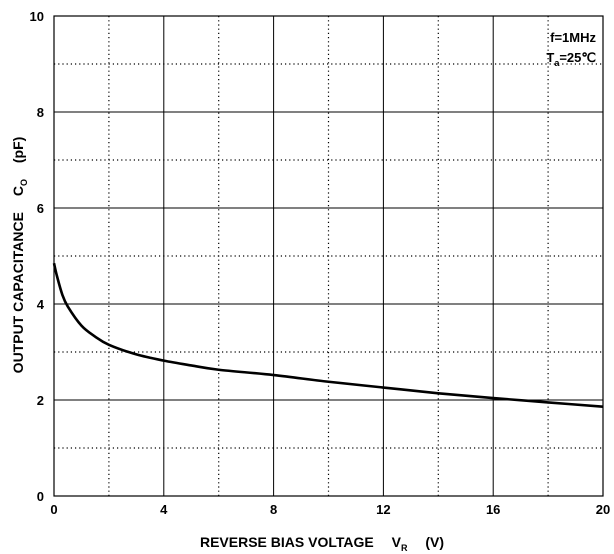 The image size is (614, 554). I want to click on y-axis-label-subscript: O, so click(24, 182).